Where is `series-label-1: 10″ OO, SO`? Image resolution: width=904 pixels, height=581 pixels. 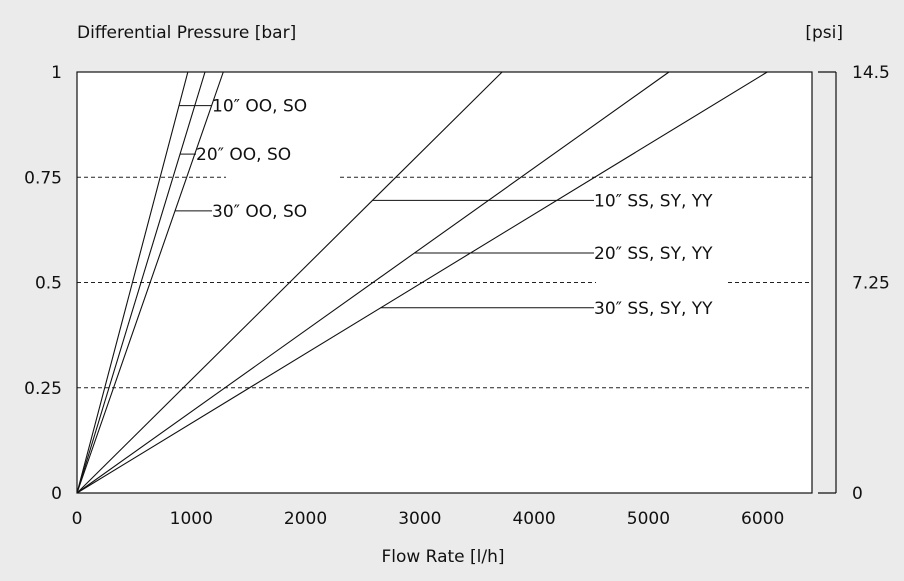
series-label-1: 10″ OO, SO is located at coordinates (259, 107).